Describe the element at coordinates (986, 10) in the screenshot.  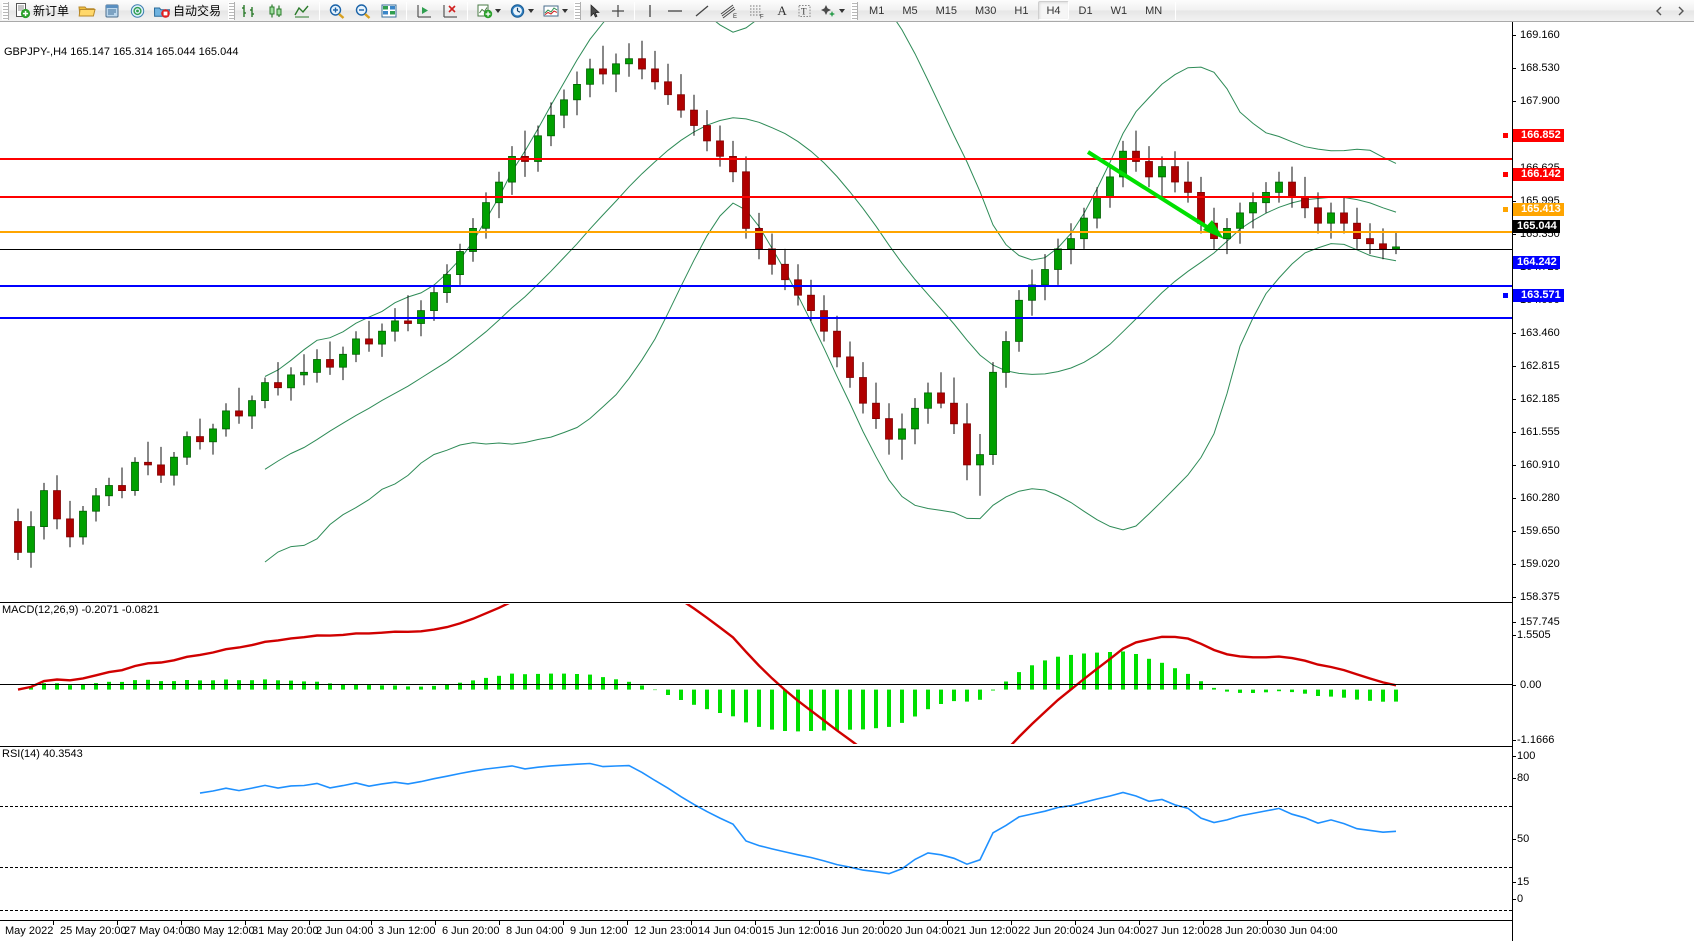
I see `timeframe-m30: M30` at that location.